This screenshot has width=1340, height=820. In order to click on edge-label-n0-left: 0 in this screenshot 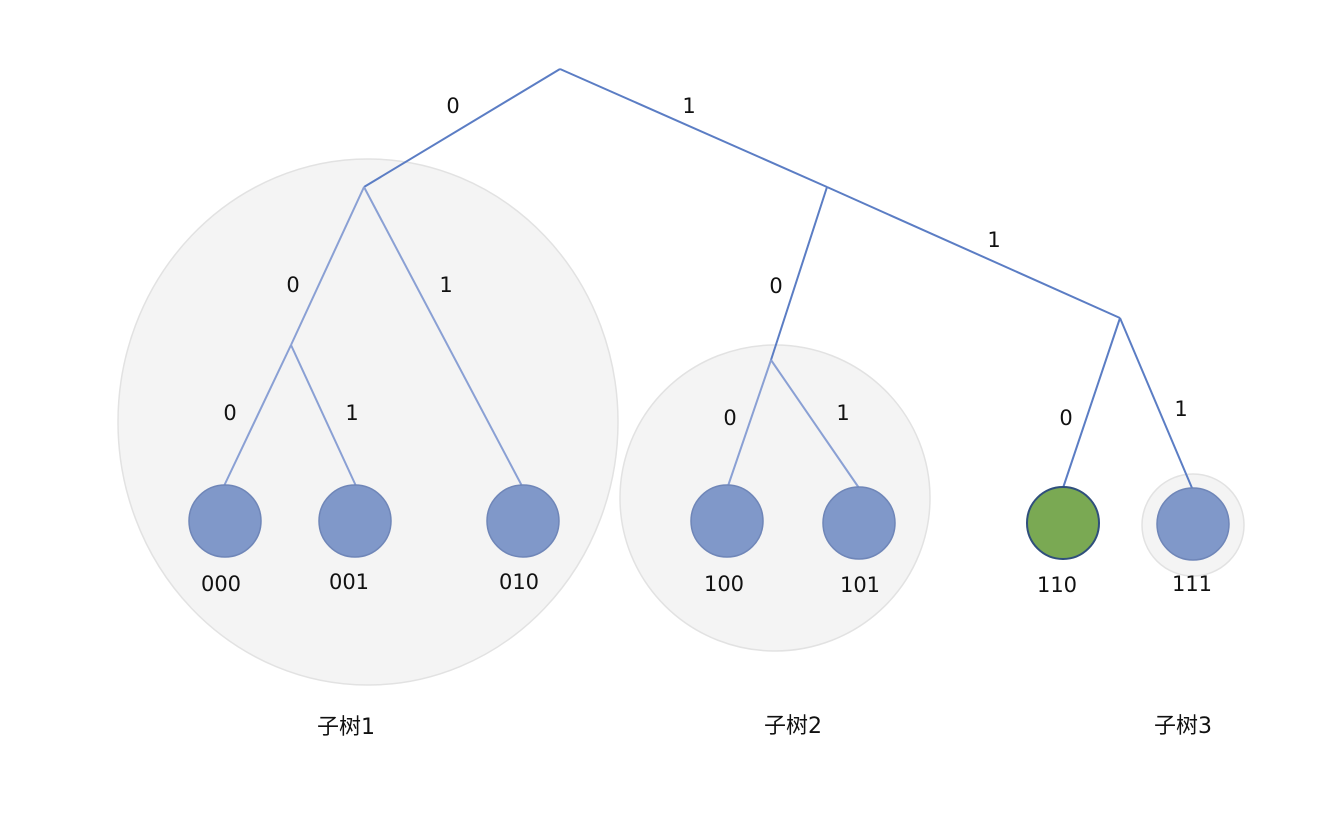, I will do `click(292, 285)`.